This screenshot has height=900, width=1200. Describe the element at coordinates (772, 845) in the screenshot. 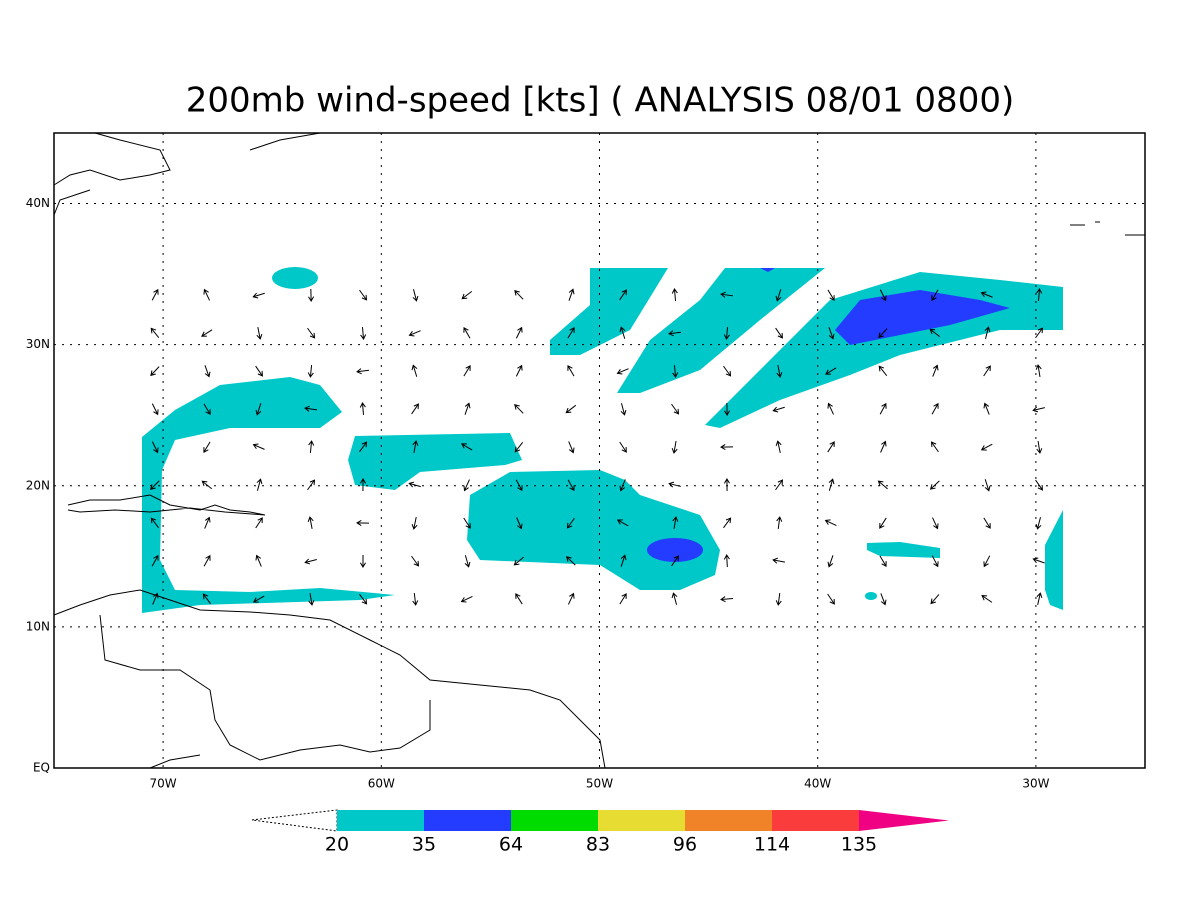

I see `colorbar-label: 114` at that location.